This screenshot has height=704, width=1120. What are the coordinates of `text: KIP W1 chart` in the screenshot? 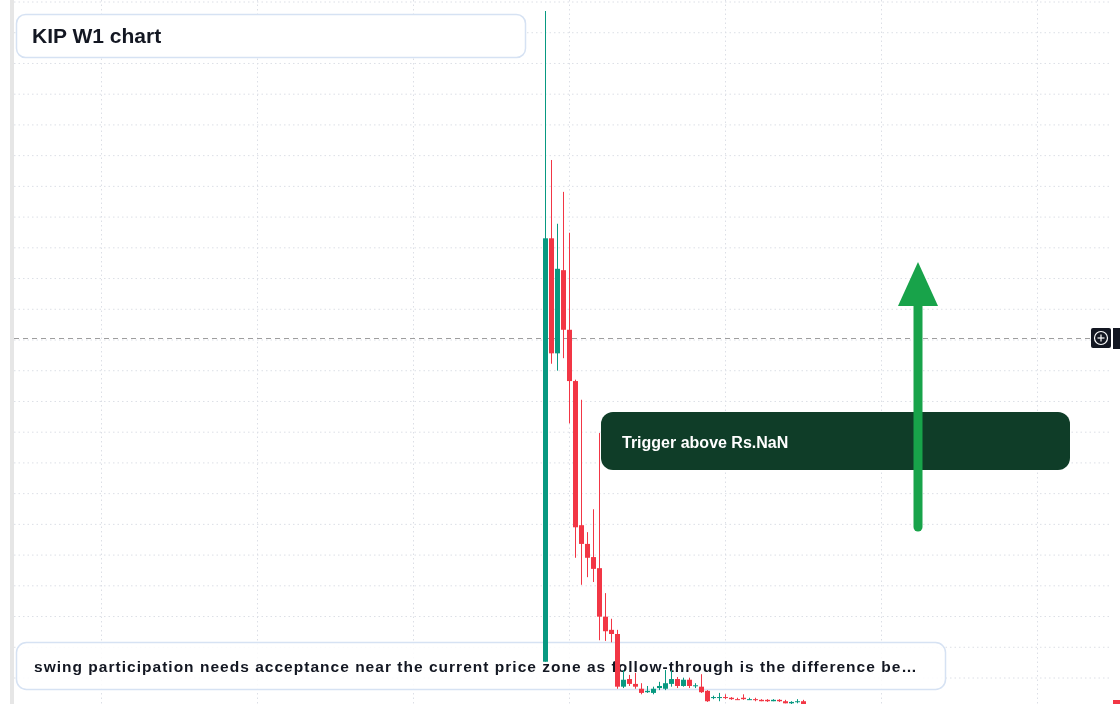 It's located at (97, 35).